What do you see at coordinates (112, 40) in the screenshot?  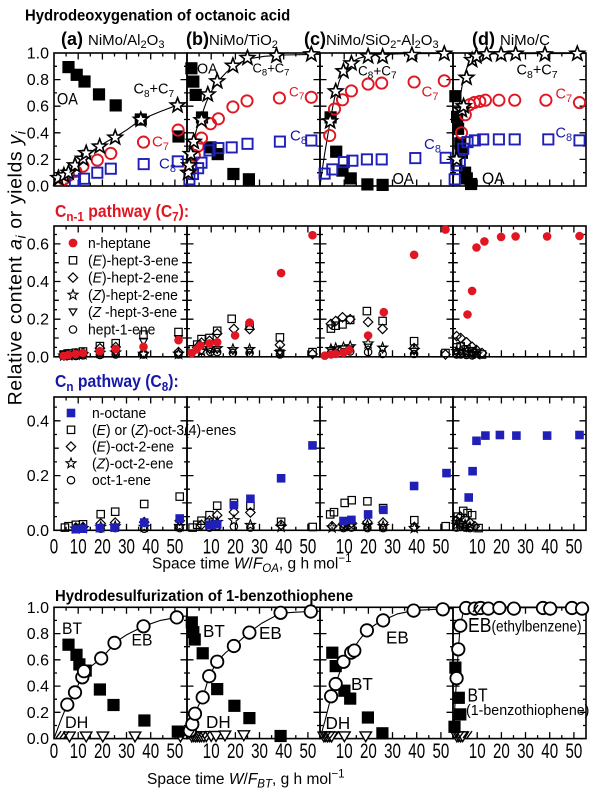 I see `svg-text: (a) NiMo/Al2O3` at bounding box center [112, 40].